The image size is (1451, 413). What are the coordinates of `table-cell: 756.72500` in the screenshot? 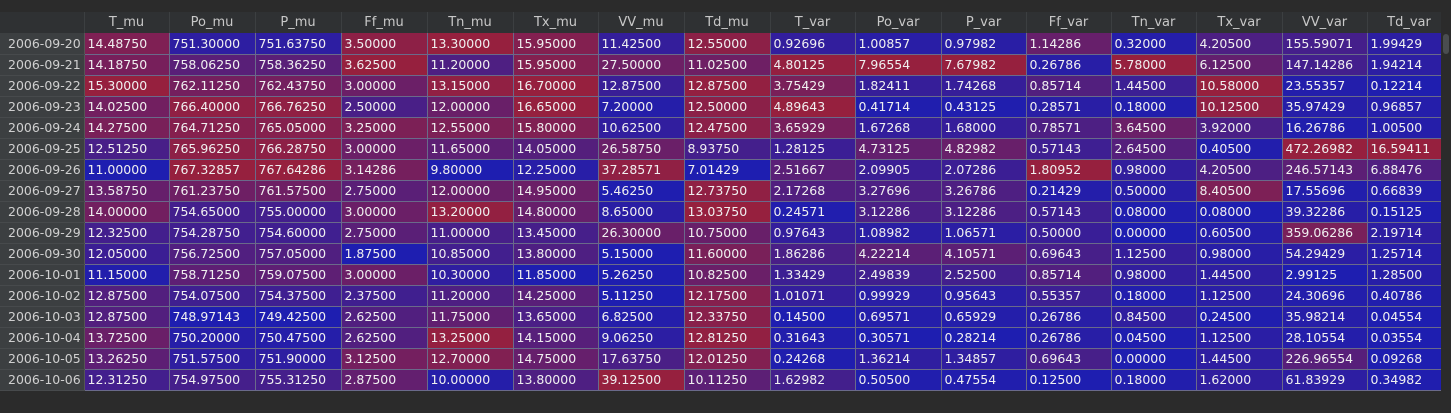 It's located at (212, 254).